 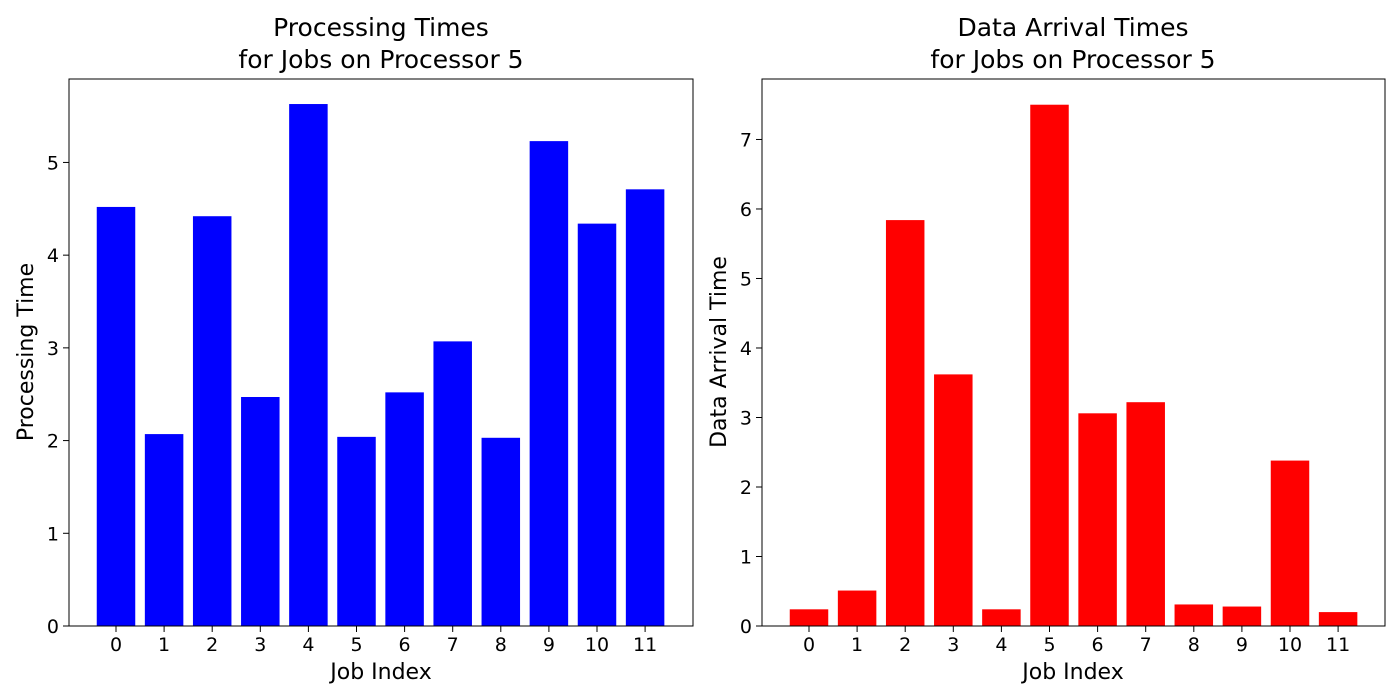 I want to click on y-tick-label: 6, so click(x=746, y=210).